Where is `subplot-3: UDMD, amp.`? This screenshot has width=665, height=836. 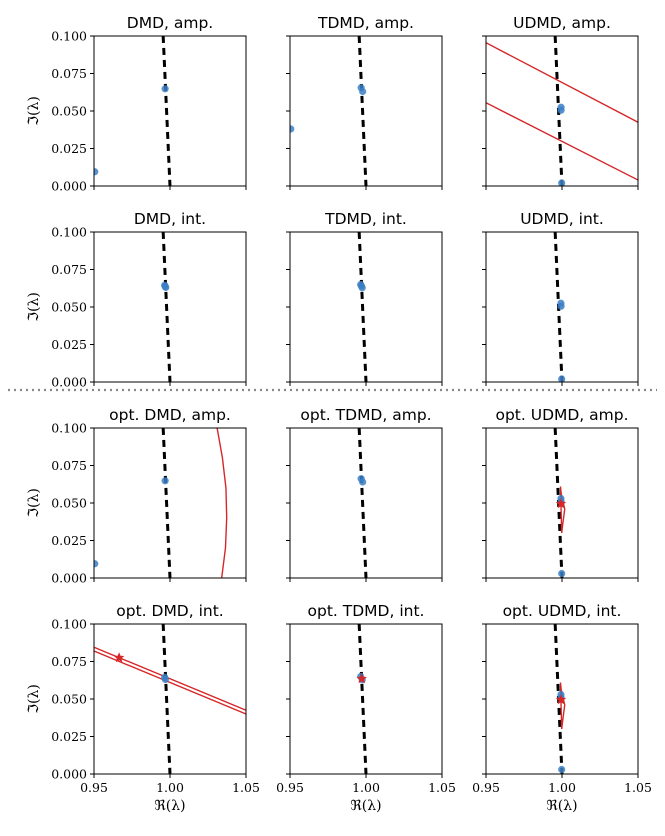
subplot-3: UDMD, amp. is located at coordinates (560, 102).